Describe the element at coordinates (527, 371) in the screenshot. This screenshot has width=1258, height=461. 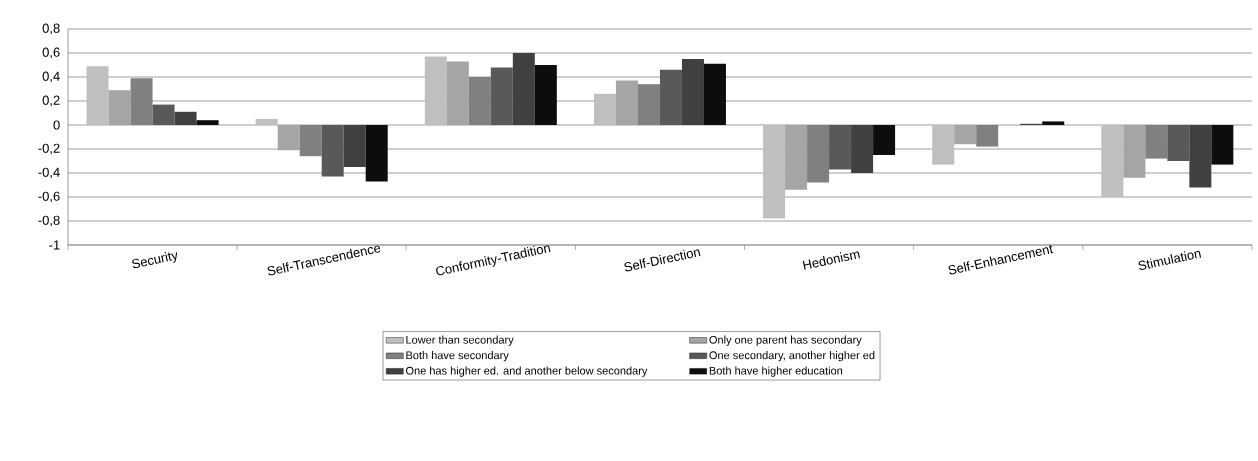
I see `legend-label: One has higher ed. and another below secondary` at that location.